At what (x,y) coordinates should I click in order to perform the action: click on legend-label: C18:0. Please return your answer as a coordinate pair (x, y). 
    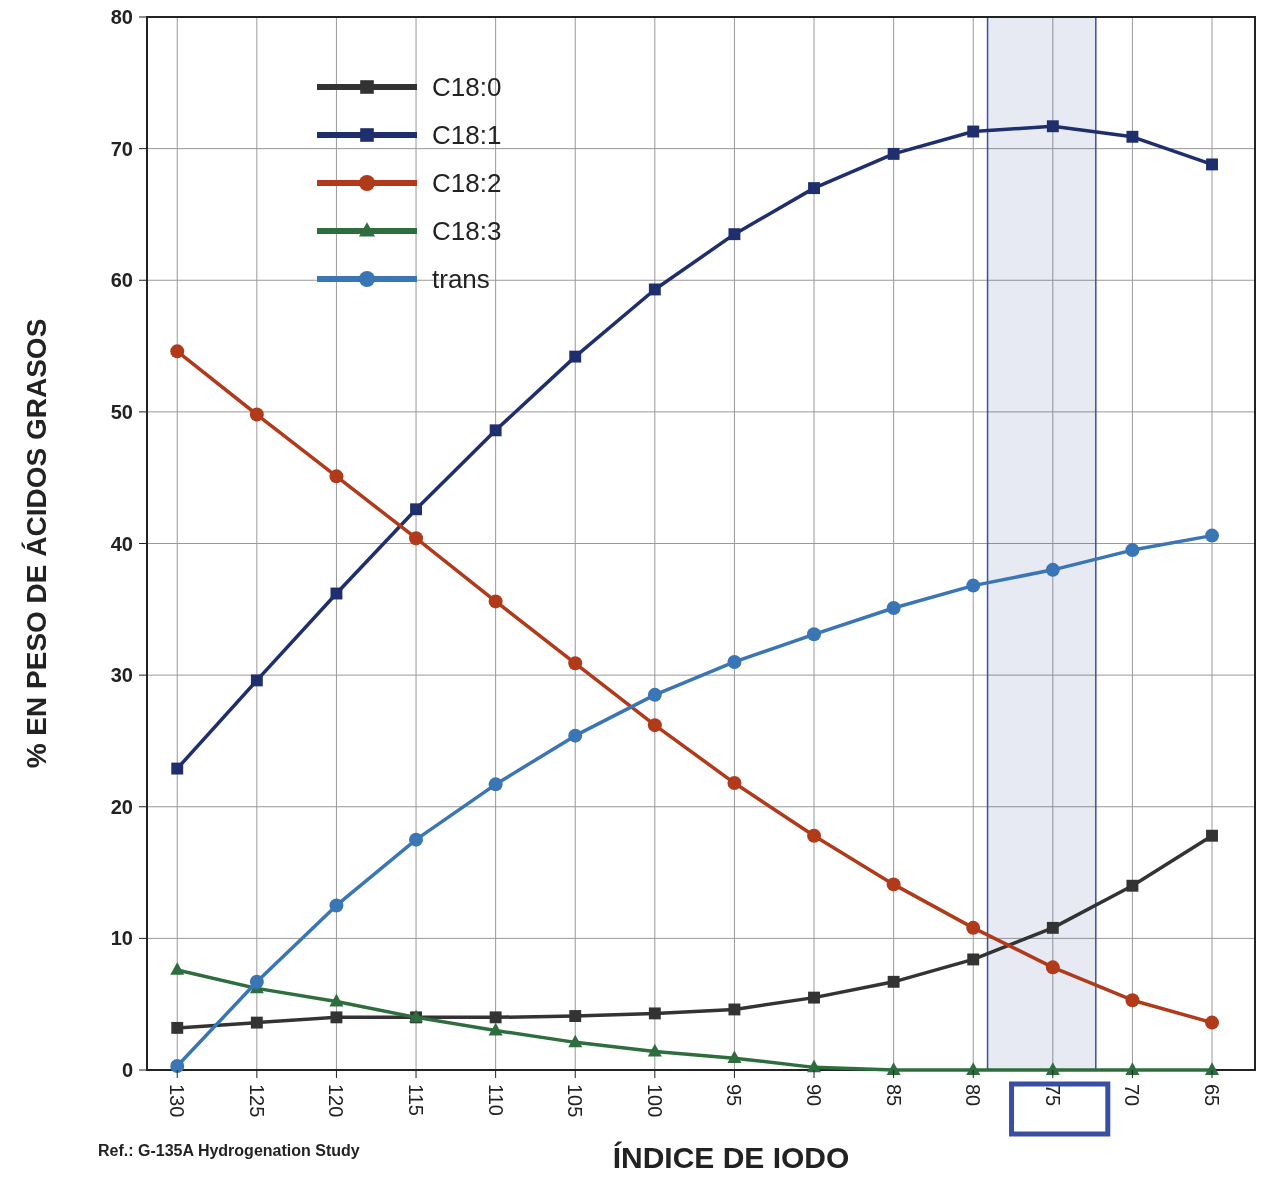
    Looking at the image, I should click on (467, 87).